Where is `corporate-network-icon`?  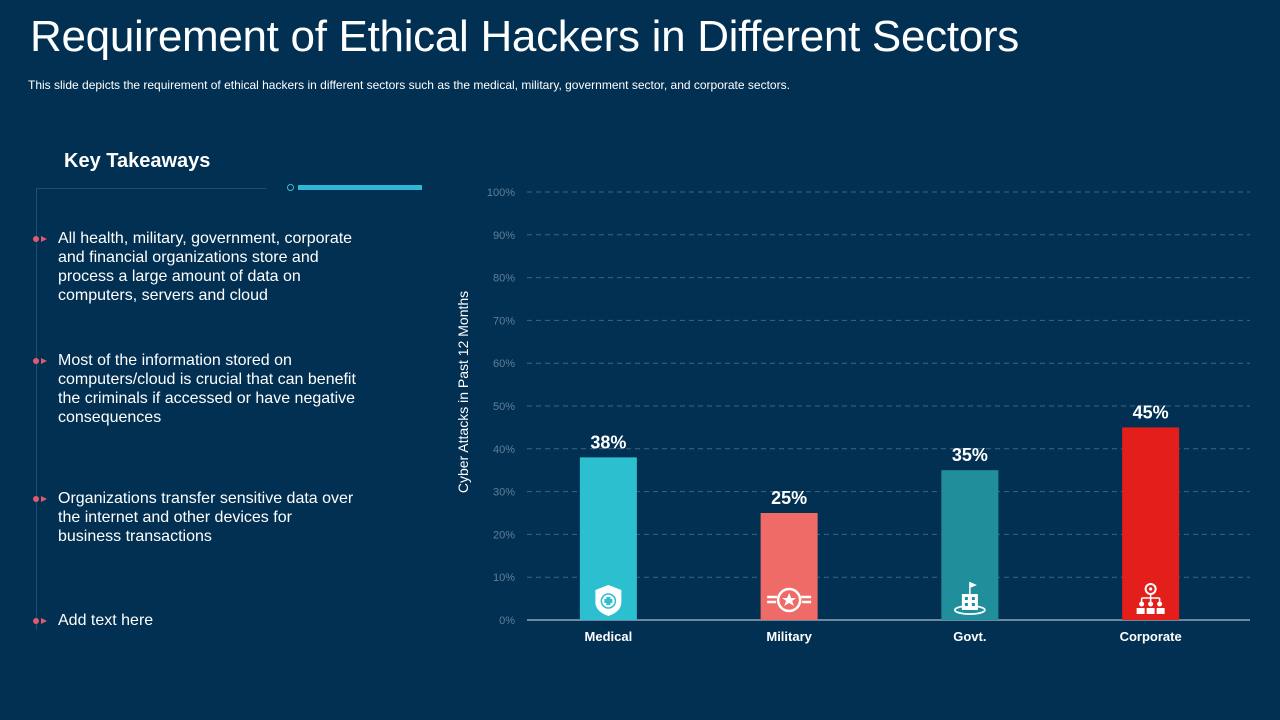
corporate-network-icon is located at coordinates (1150, 598).